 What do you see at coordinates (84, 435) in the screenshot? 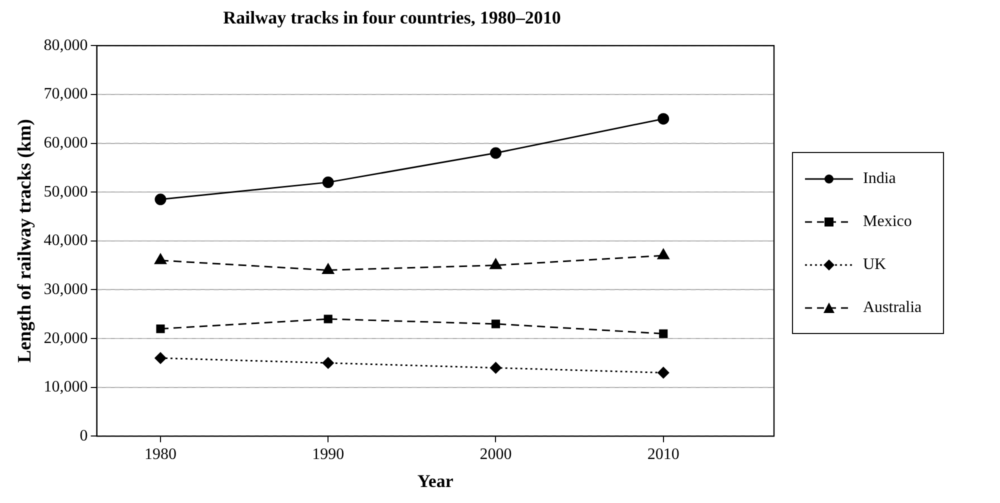
I see `y-tick-label: 0` at bounding box center [84, 435].